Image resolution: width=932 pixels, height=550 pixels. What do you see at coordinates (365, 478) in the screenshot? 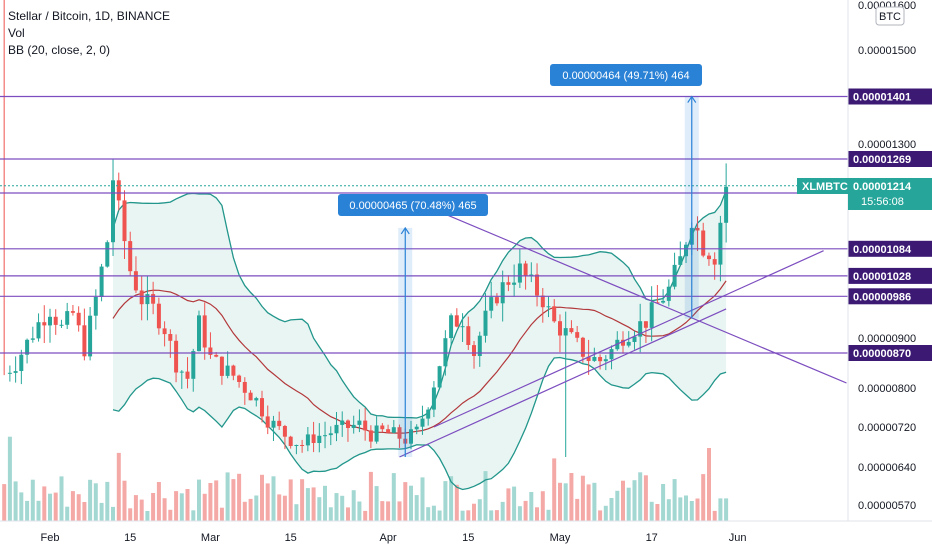
I see `volume-bars` at bounding box center [365, 478].